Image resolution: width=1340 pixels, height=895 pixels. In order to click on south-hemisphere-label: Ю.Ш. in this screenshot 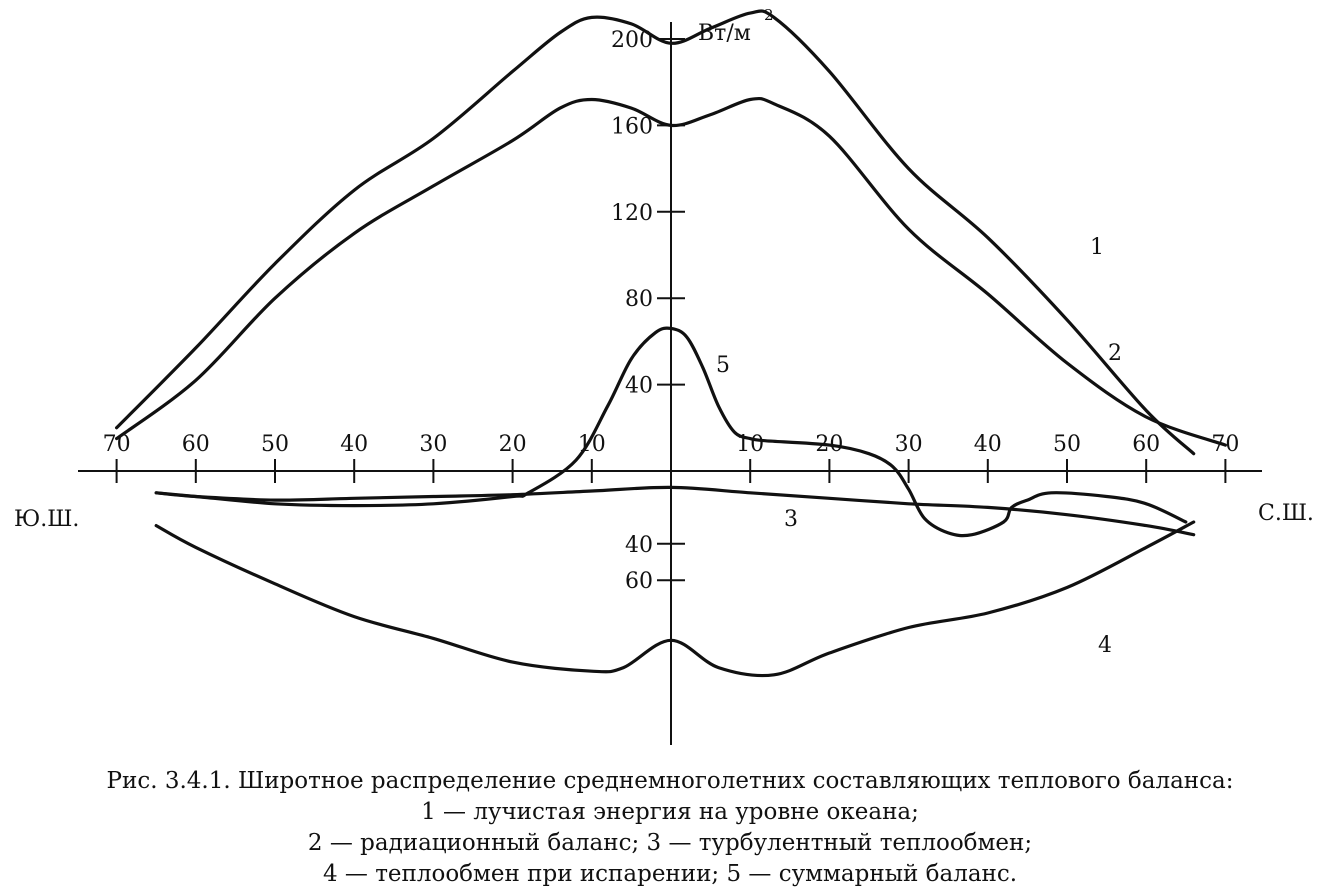, I will do `click(46, 519)`.